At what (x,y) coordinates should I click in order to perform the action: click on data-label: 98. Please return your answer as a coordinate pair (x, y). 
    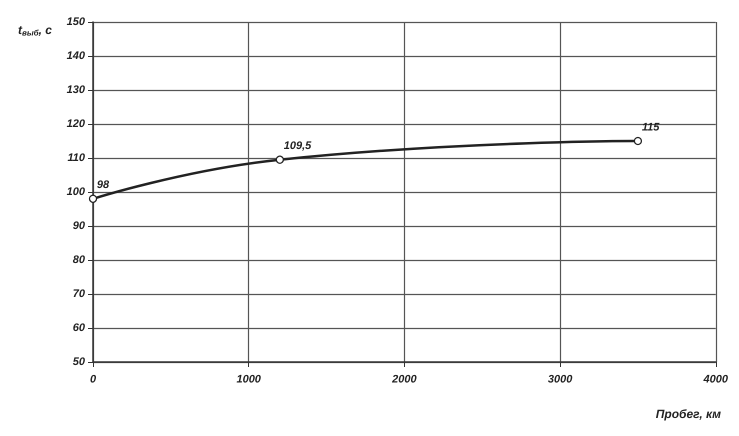
    Looking at the image, I should click on (103, 185).